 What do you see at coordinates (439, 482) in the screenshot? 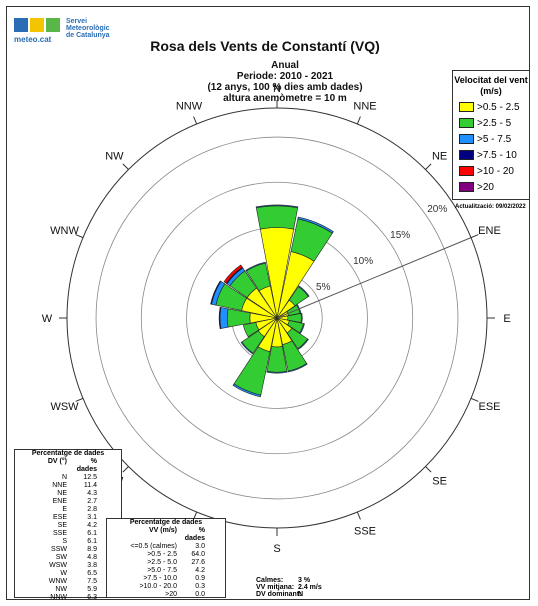
I see `direction-label-SE: SE` at bounding box center [439, 482].